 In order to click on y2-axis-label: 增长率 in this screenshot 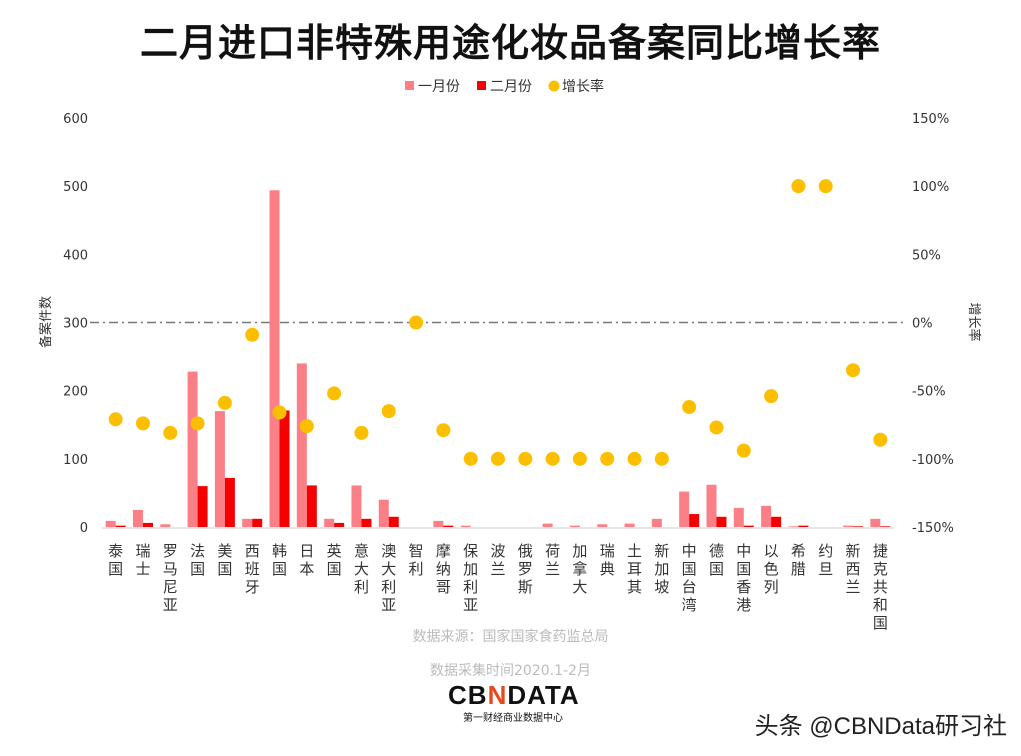, I will do `click(974, 321)`.